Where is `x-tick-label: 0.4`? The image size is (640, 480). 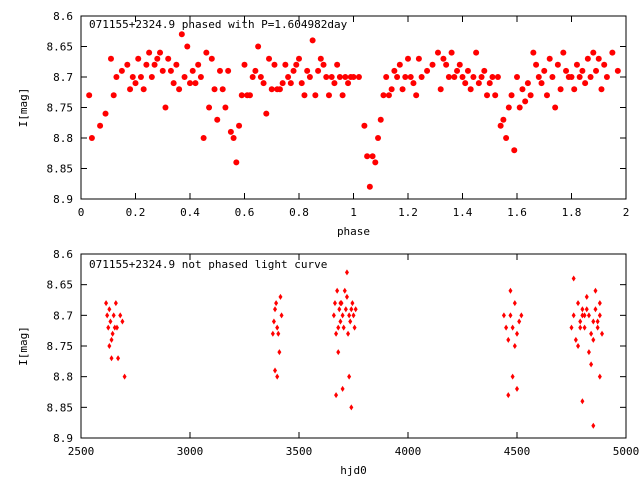
x-tick-label: 0.4 is located at coordinates (190, 212).